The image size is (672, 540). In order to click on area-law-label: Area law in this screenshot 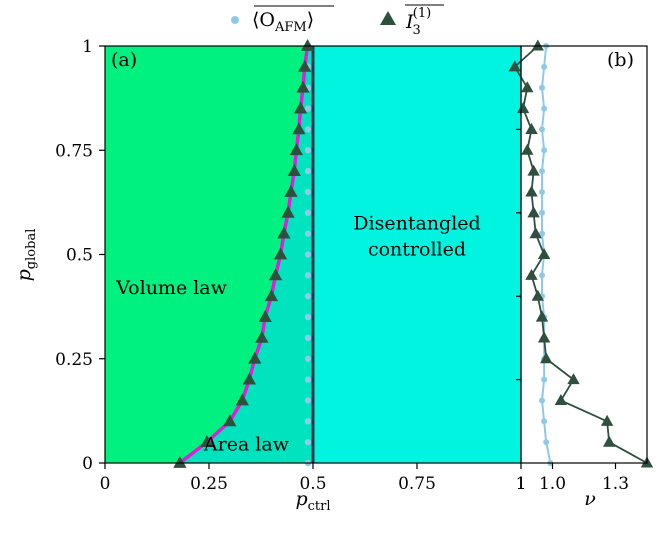, I will do `click(246, 444)`.